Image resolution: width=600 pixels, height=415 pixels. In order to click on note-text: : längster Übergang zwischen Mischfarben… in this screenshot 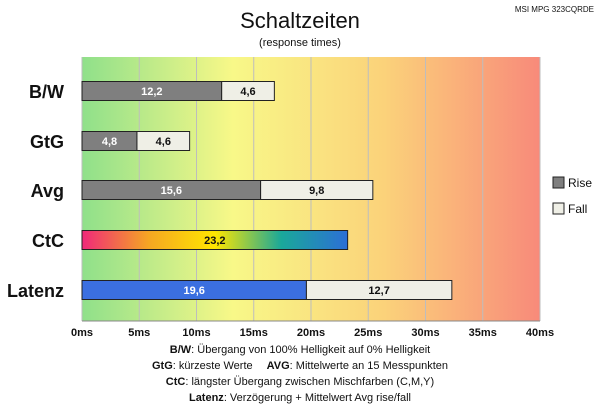, I will do `click(309, 382)`.